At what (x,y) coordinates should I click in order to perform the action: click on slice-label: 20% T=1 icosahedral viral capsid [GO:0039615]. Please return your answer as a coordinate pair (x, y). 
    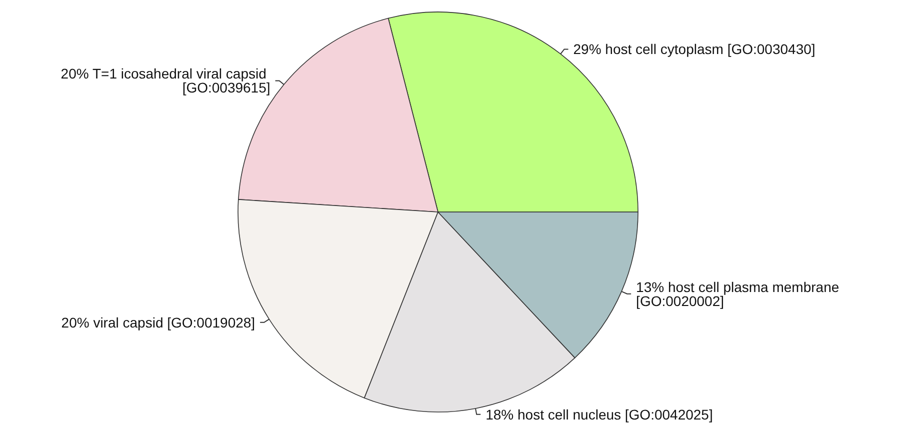
    Looking at the image, I should click on (165, 81).